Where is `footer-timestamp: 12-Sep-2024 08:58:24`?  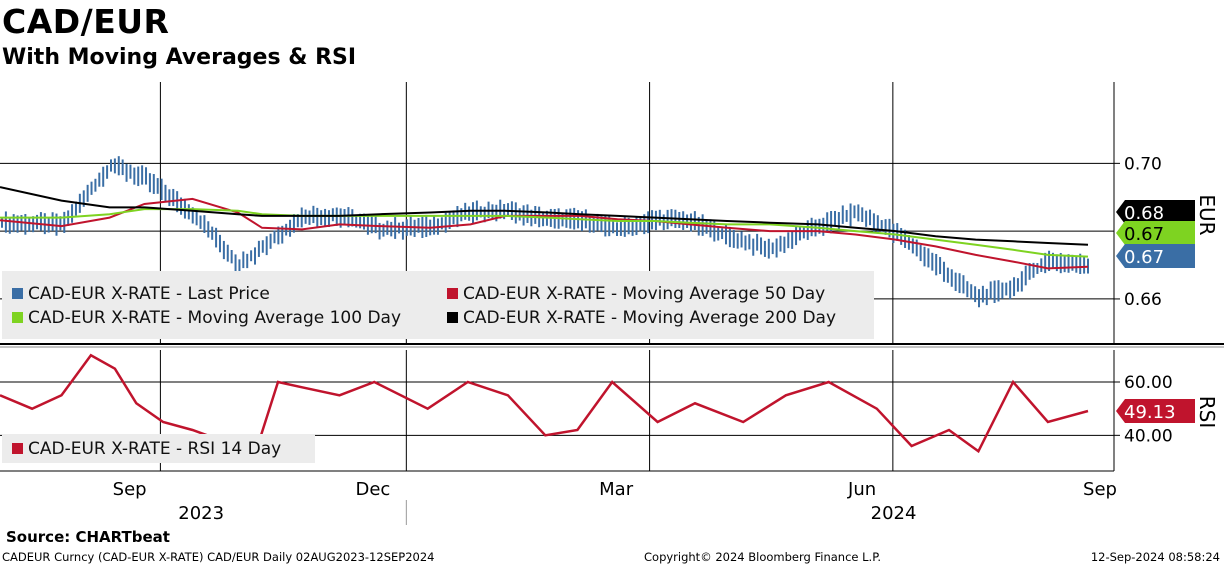
footer-timestamp: 12-Sep-2024 08:58:24 is located at coordinates (1155, 557).